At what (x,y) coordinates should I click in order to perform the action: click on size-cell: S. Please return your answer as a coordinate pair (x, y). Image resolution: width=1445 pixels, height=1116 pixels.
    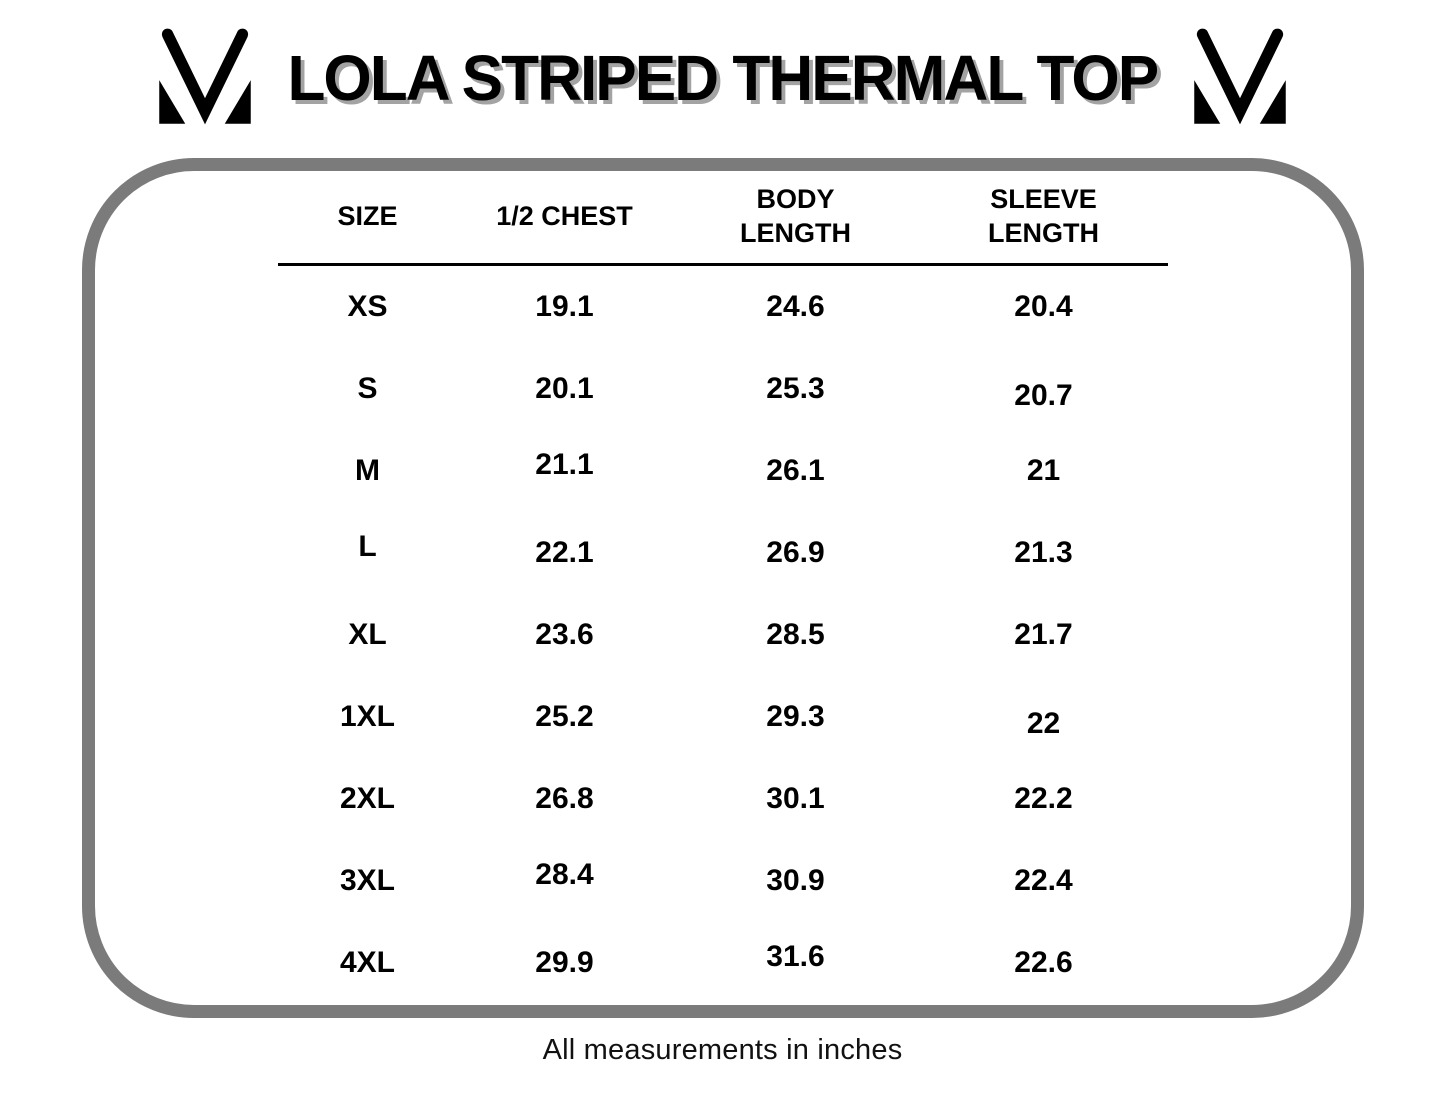
    Looking at the image, I should click on (367, 388).